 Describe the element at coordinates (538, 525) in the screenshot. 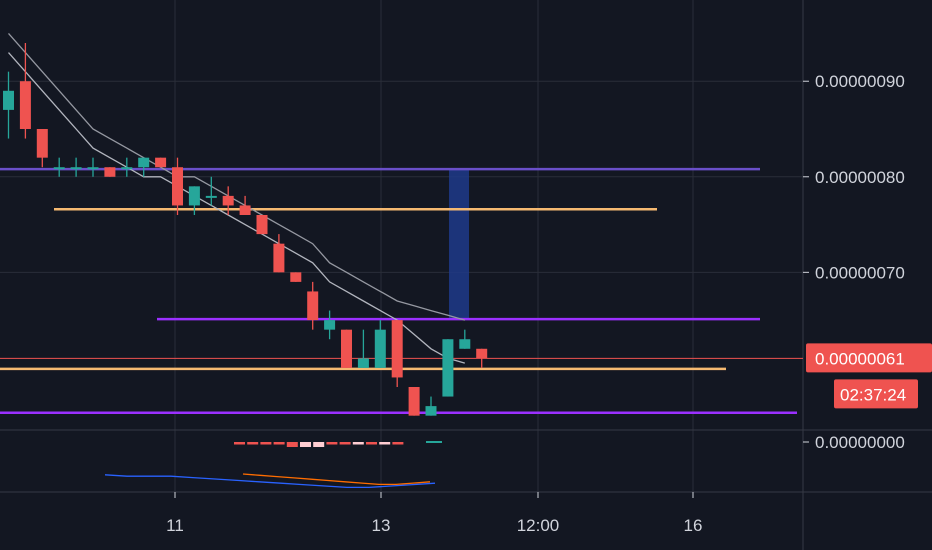

I see `time-tick-label: 12:00` at that location.